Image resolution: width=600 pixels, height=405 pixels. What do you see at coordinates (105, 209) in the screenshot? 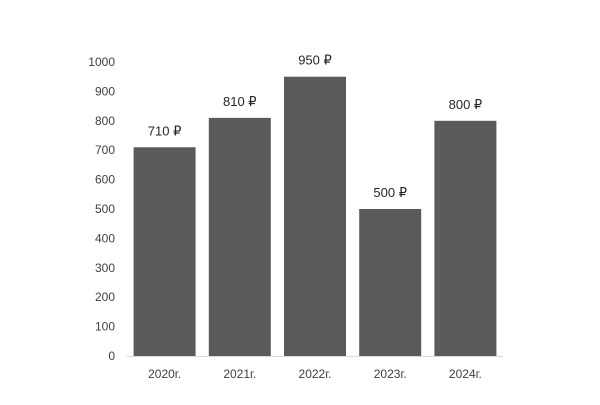
I see `y-tick-label: 500` at bounding box center [105, 209].